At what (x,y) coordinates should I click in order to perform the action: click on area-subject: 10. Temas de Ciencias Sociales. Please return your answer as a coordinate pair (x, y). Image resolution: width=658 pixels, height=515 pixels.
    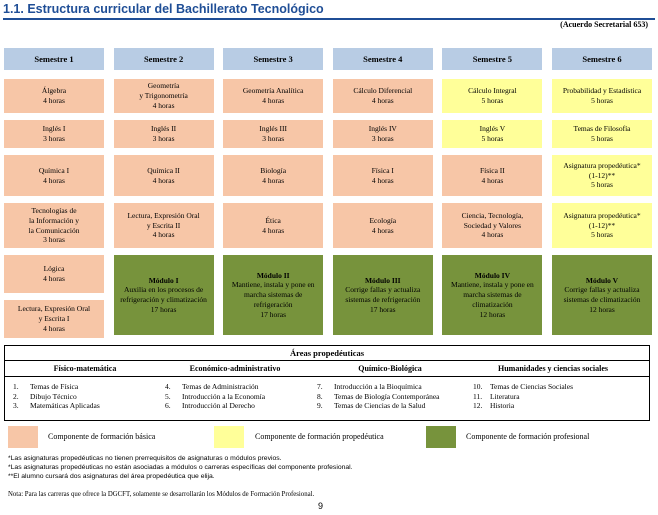
    Looking at the image, I should click on (523, 387).